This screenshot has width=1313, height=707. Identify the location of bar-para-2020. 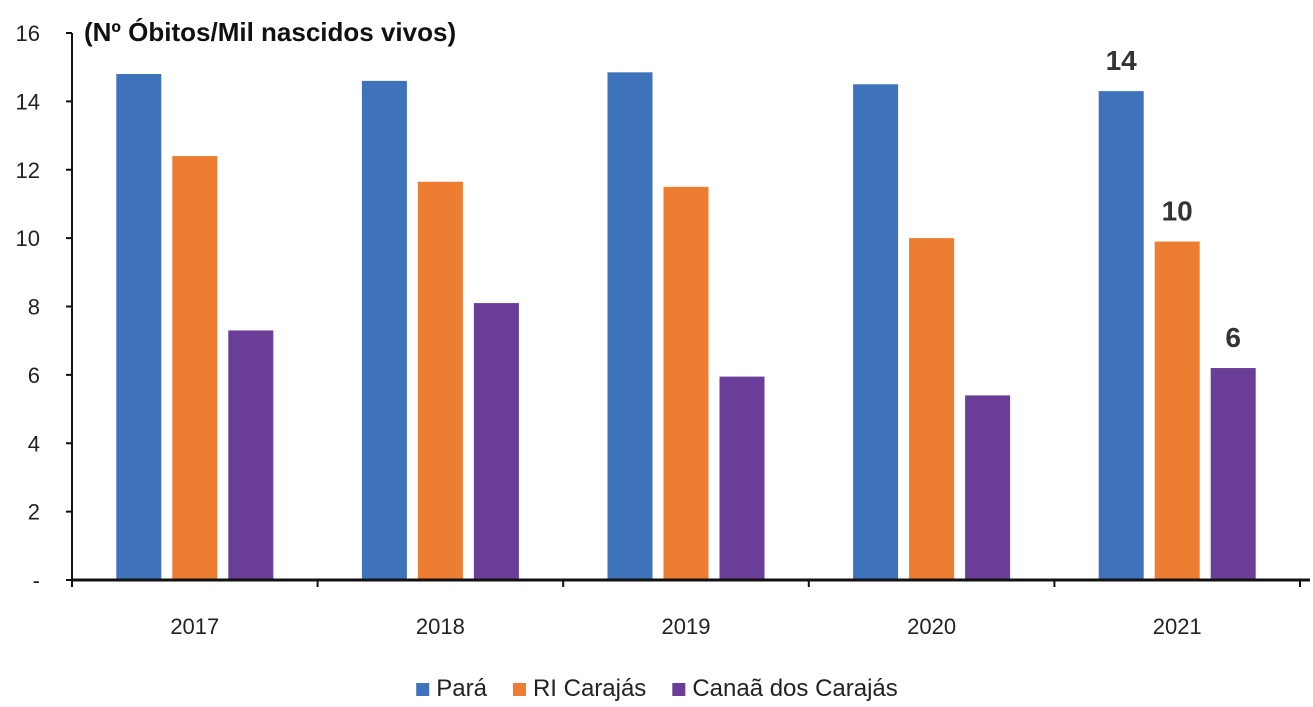
(876, 332).